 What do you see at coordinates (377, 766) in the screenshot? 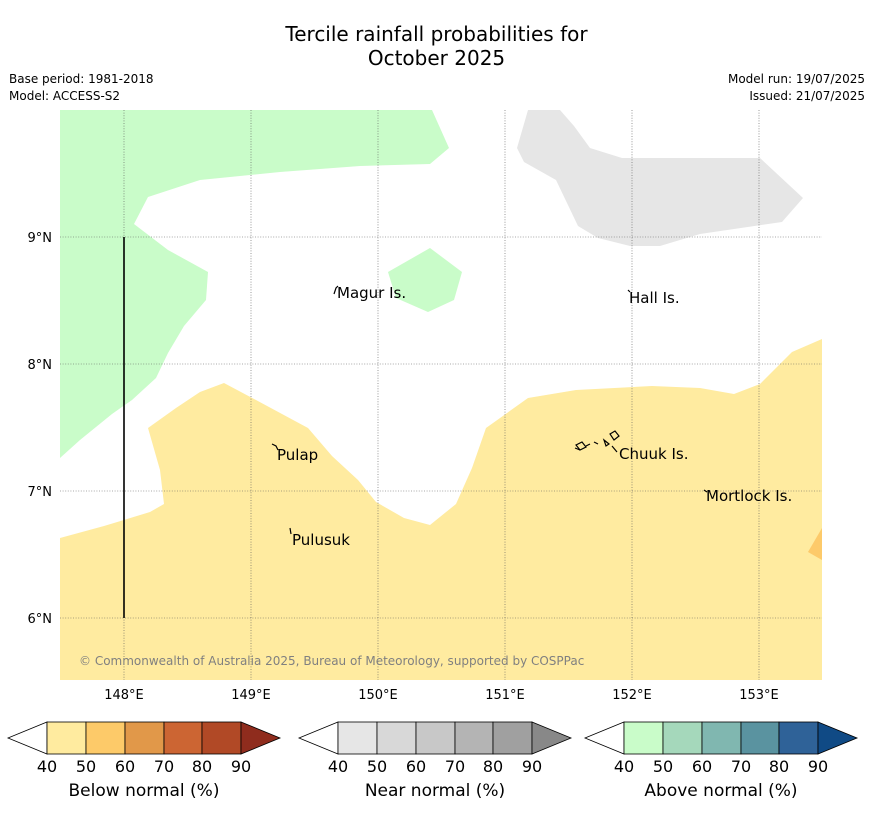
I see `colorbar-near-tick-50: 50` at bounding box center [377, 766].